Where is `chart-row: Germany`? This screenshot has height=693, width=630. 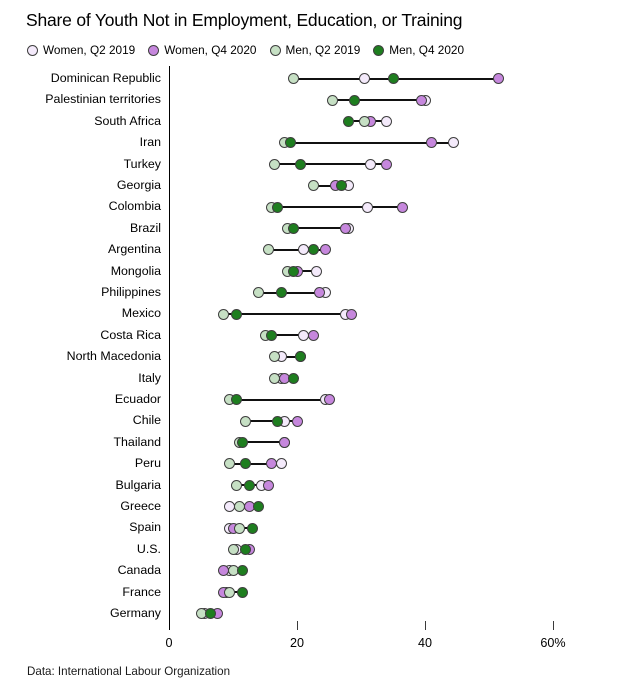
chart-row: Germany is located at coordinates (315, 613).